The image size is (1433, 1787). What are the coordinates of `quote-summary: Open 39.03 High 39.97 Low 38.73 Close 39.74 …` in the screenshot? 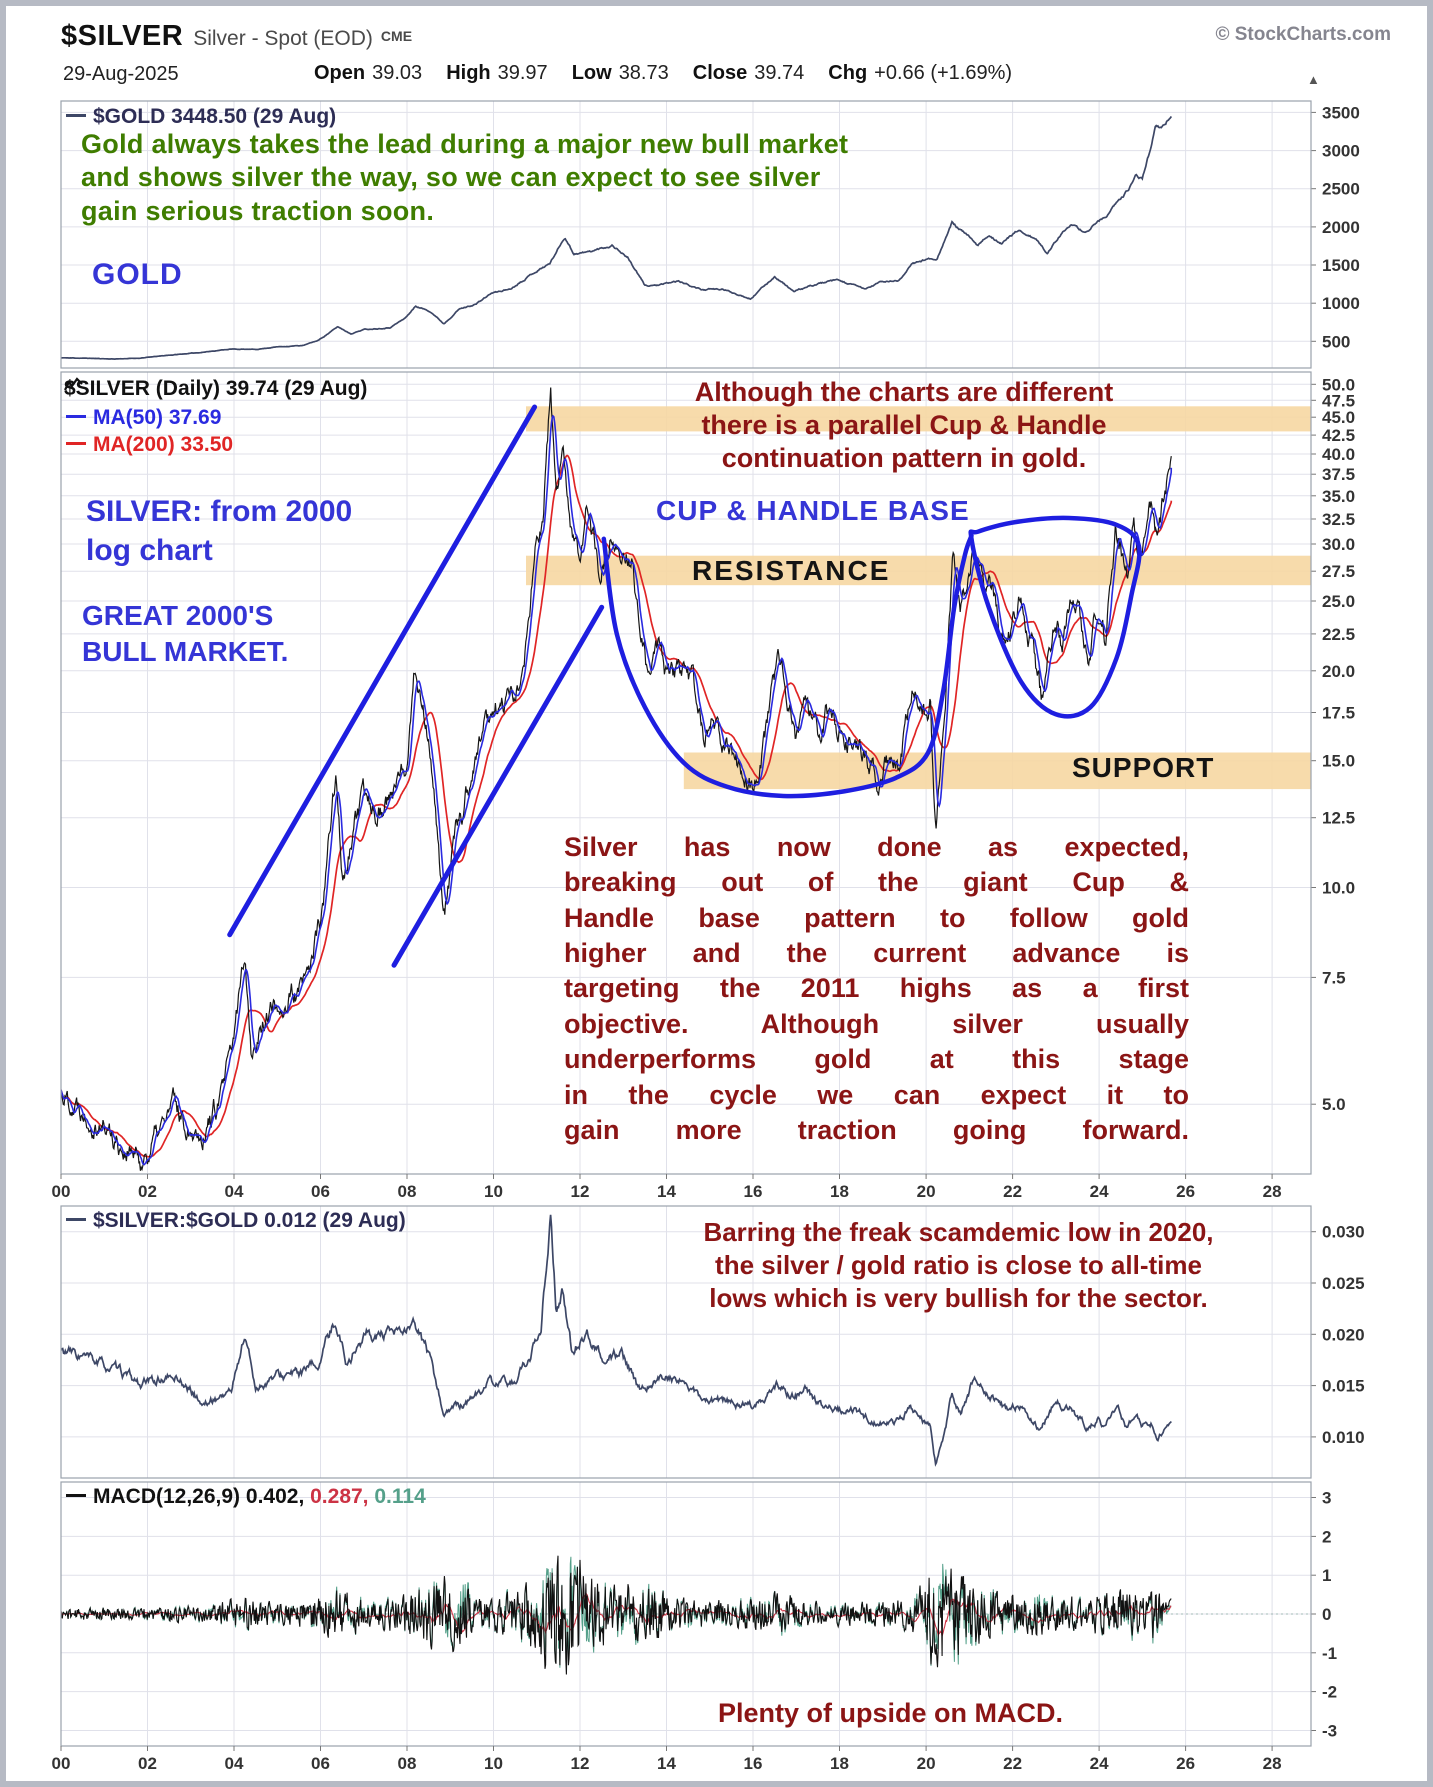 It's located at (663, 73).